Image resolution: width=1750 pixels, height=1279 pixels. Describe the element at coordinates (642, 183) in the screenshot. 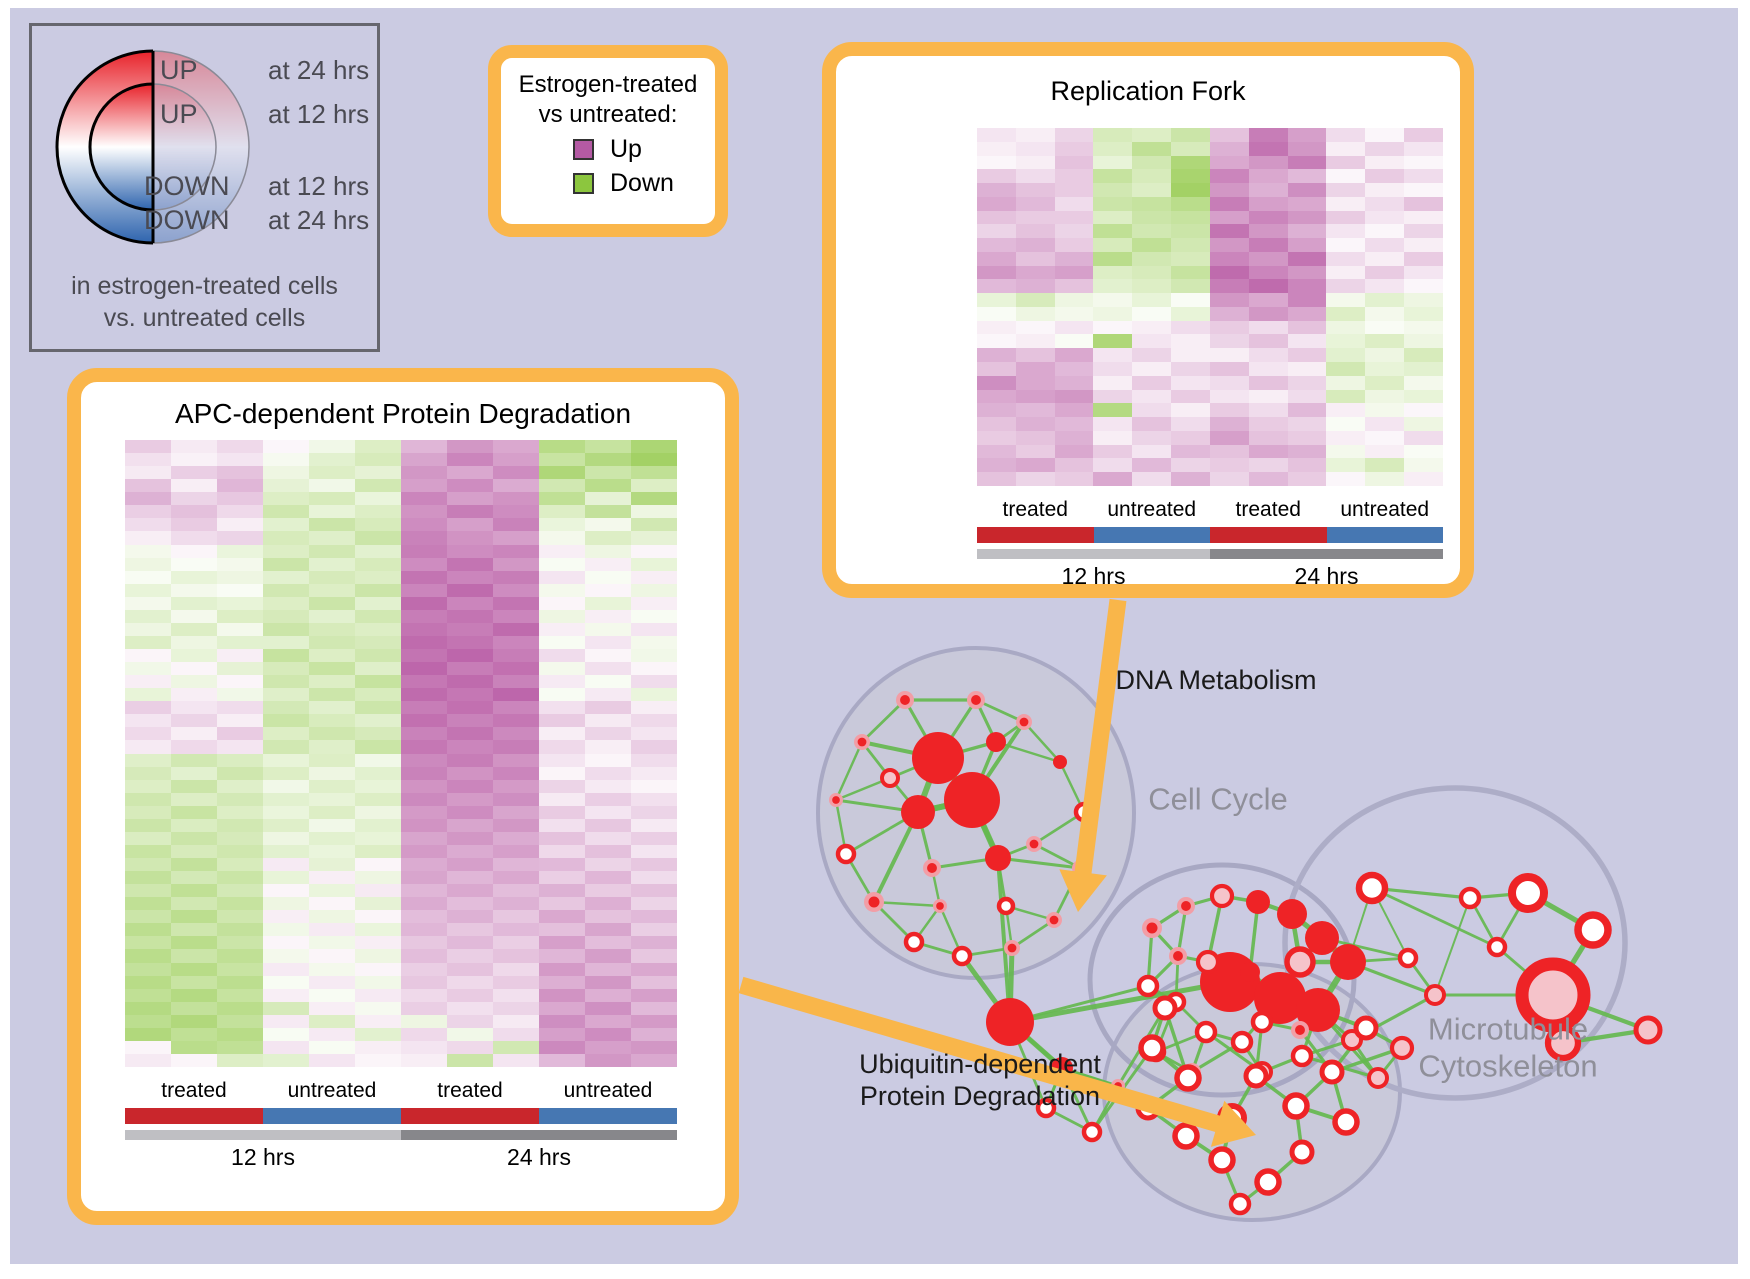

I see `down-label: Down` at that location.